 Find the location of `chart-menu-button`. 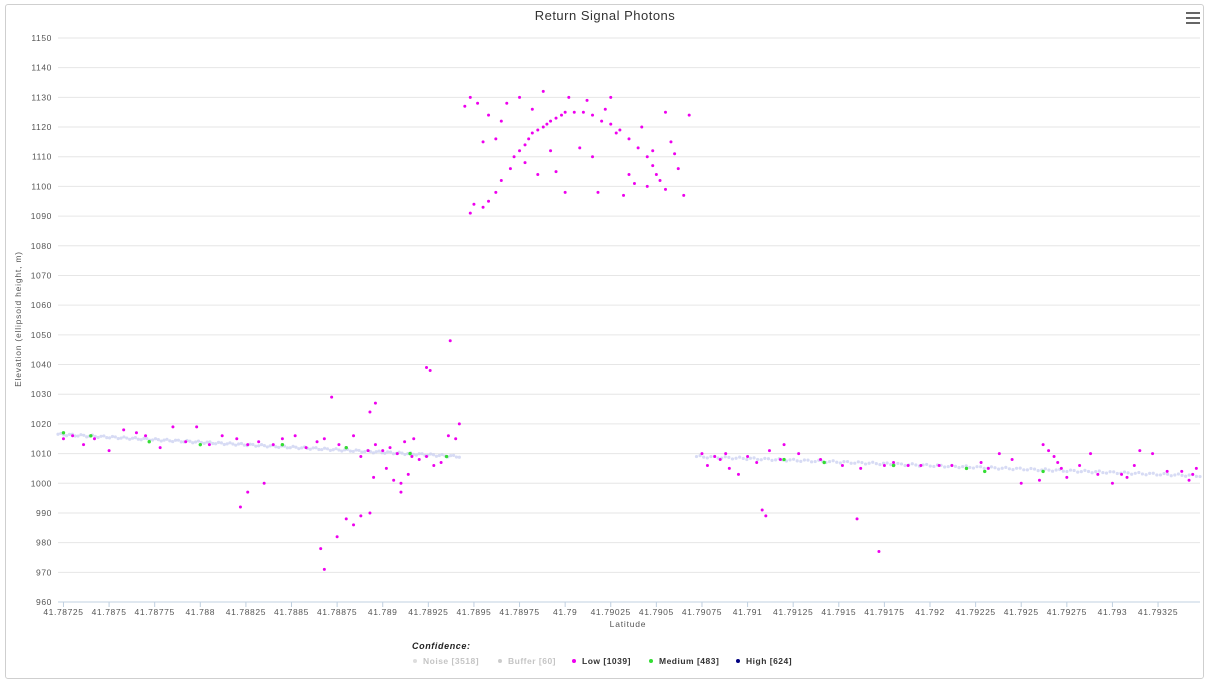

chart-menu-button is located at coordinates (1193, 19).